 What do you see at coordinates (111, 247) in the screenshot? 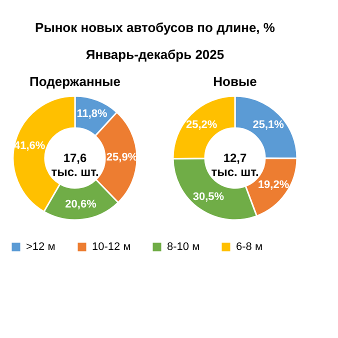
I see `legend-label: 10-12 м` at bounding box center [111, 247].